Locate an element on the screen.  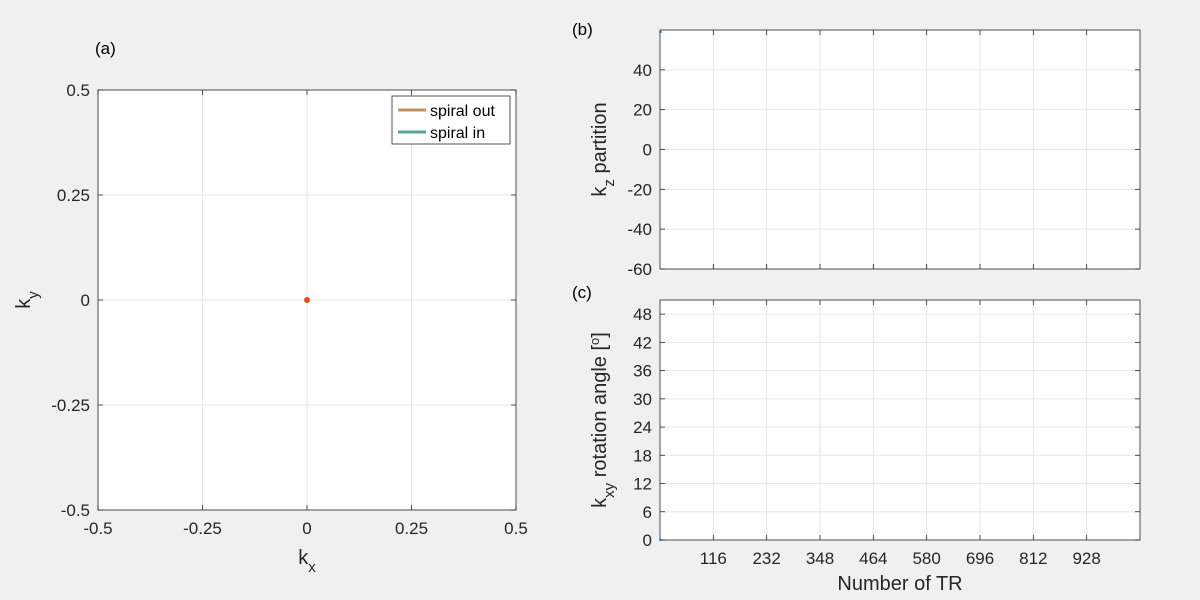
y-tick-label: -20 is located at coordinates (639, 189).